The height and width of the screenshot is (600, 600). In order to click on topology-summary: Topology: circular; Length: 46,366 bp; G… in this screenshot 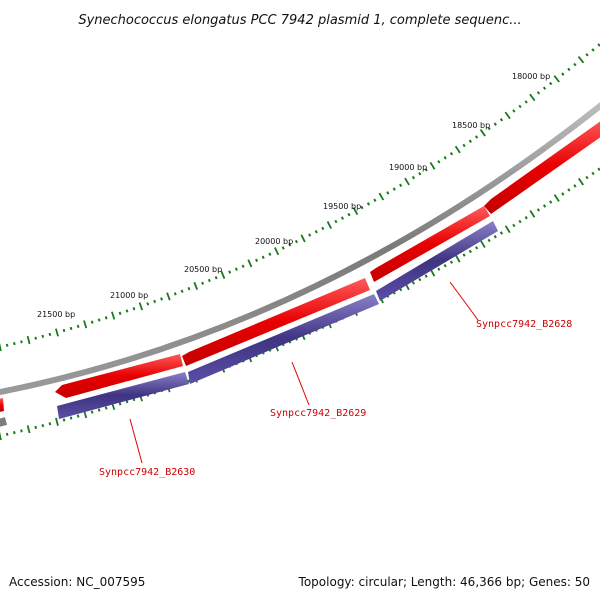, I will do `click(444, 582)`.